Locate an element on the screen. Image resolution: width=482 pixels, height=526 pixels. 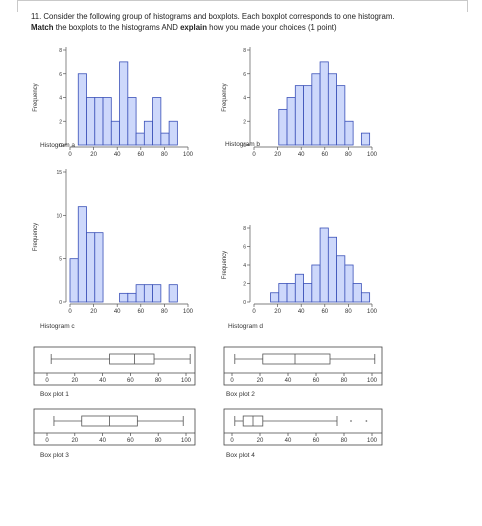
box-plot-2: 0 20 40 60 80 100 Box plot 2 is located at coordinates (303, 372).